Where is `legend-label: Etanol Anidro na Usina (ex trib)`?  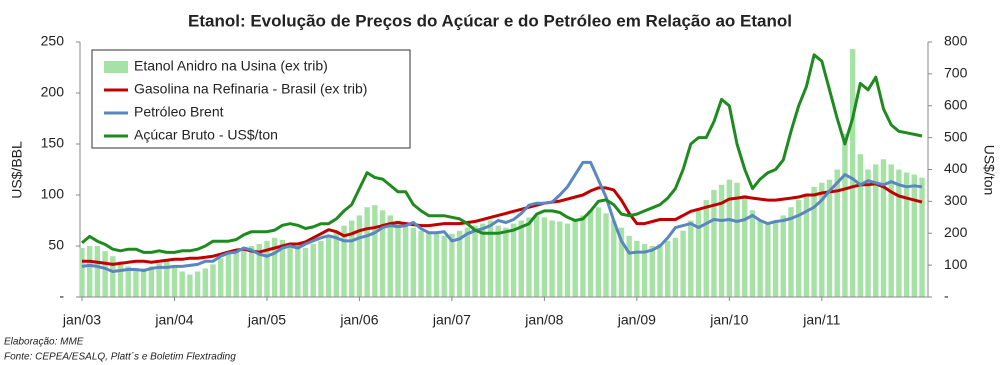
legend-label: Etanol Anidro na Usina (ex trib) is located at coordinates (231, 66).